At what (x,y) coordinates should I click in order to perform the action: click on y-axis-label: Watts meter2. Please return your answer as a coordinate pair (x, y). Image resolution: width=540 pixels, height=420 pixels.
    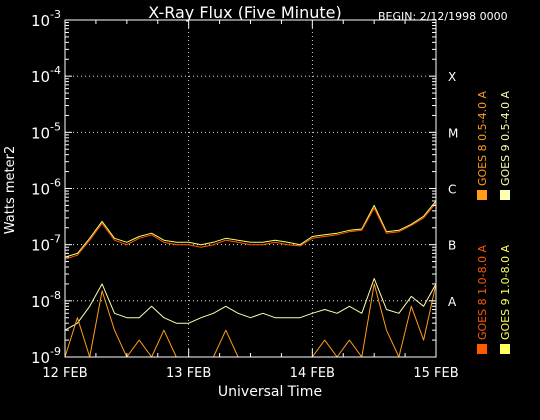
    Looking at the image, I should click on (10, 190).